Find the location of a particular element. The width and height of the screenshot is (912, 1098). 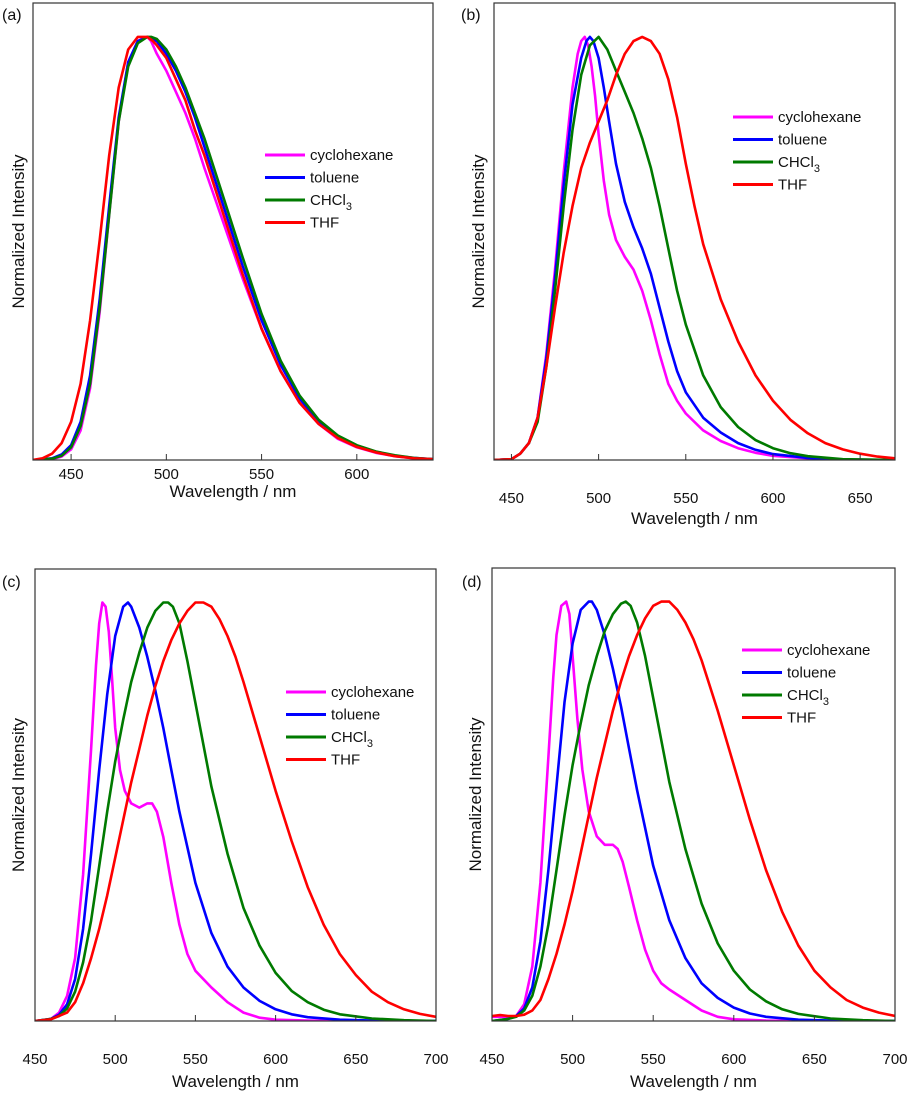

panel-label: (c) is located at coordinates (11, 582).